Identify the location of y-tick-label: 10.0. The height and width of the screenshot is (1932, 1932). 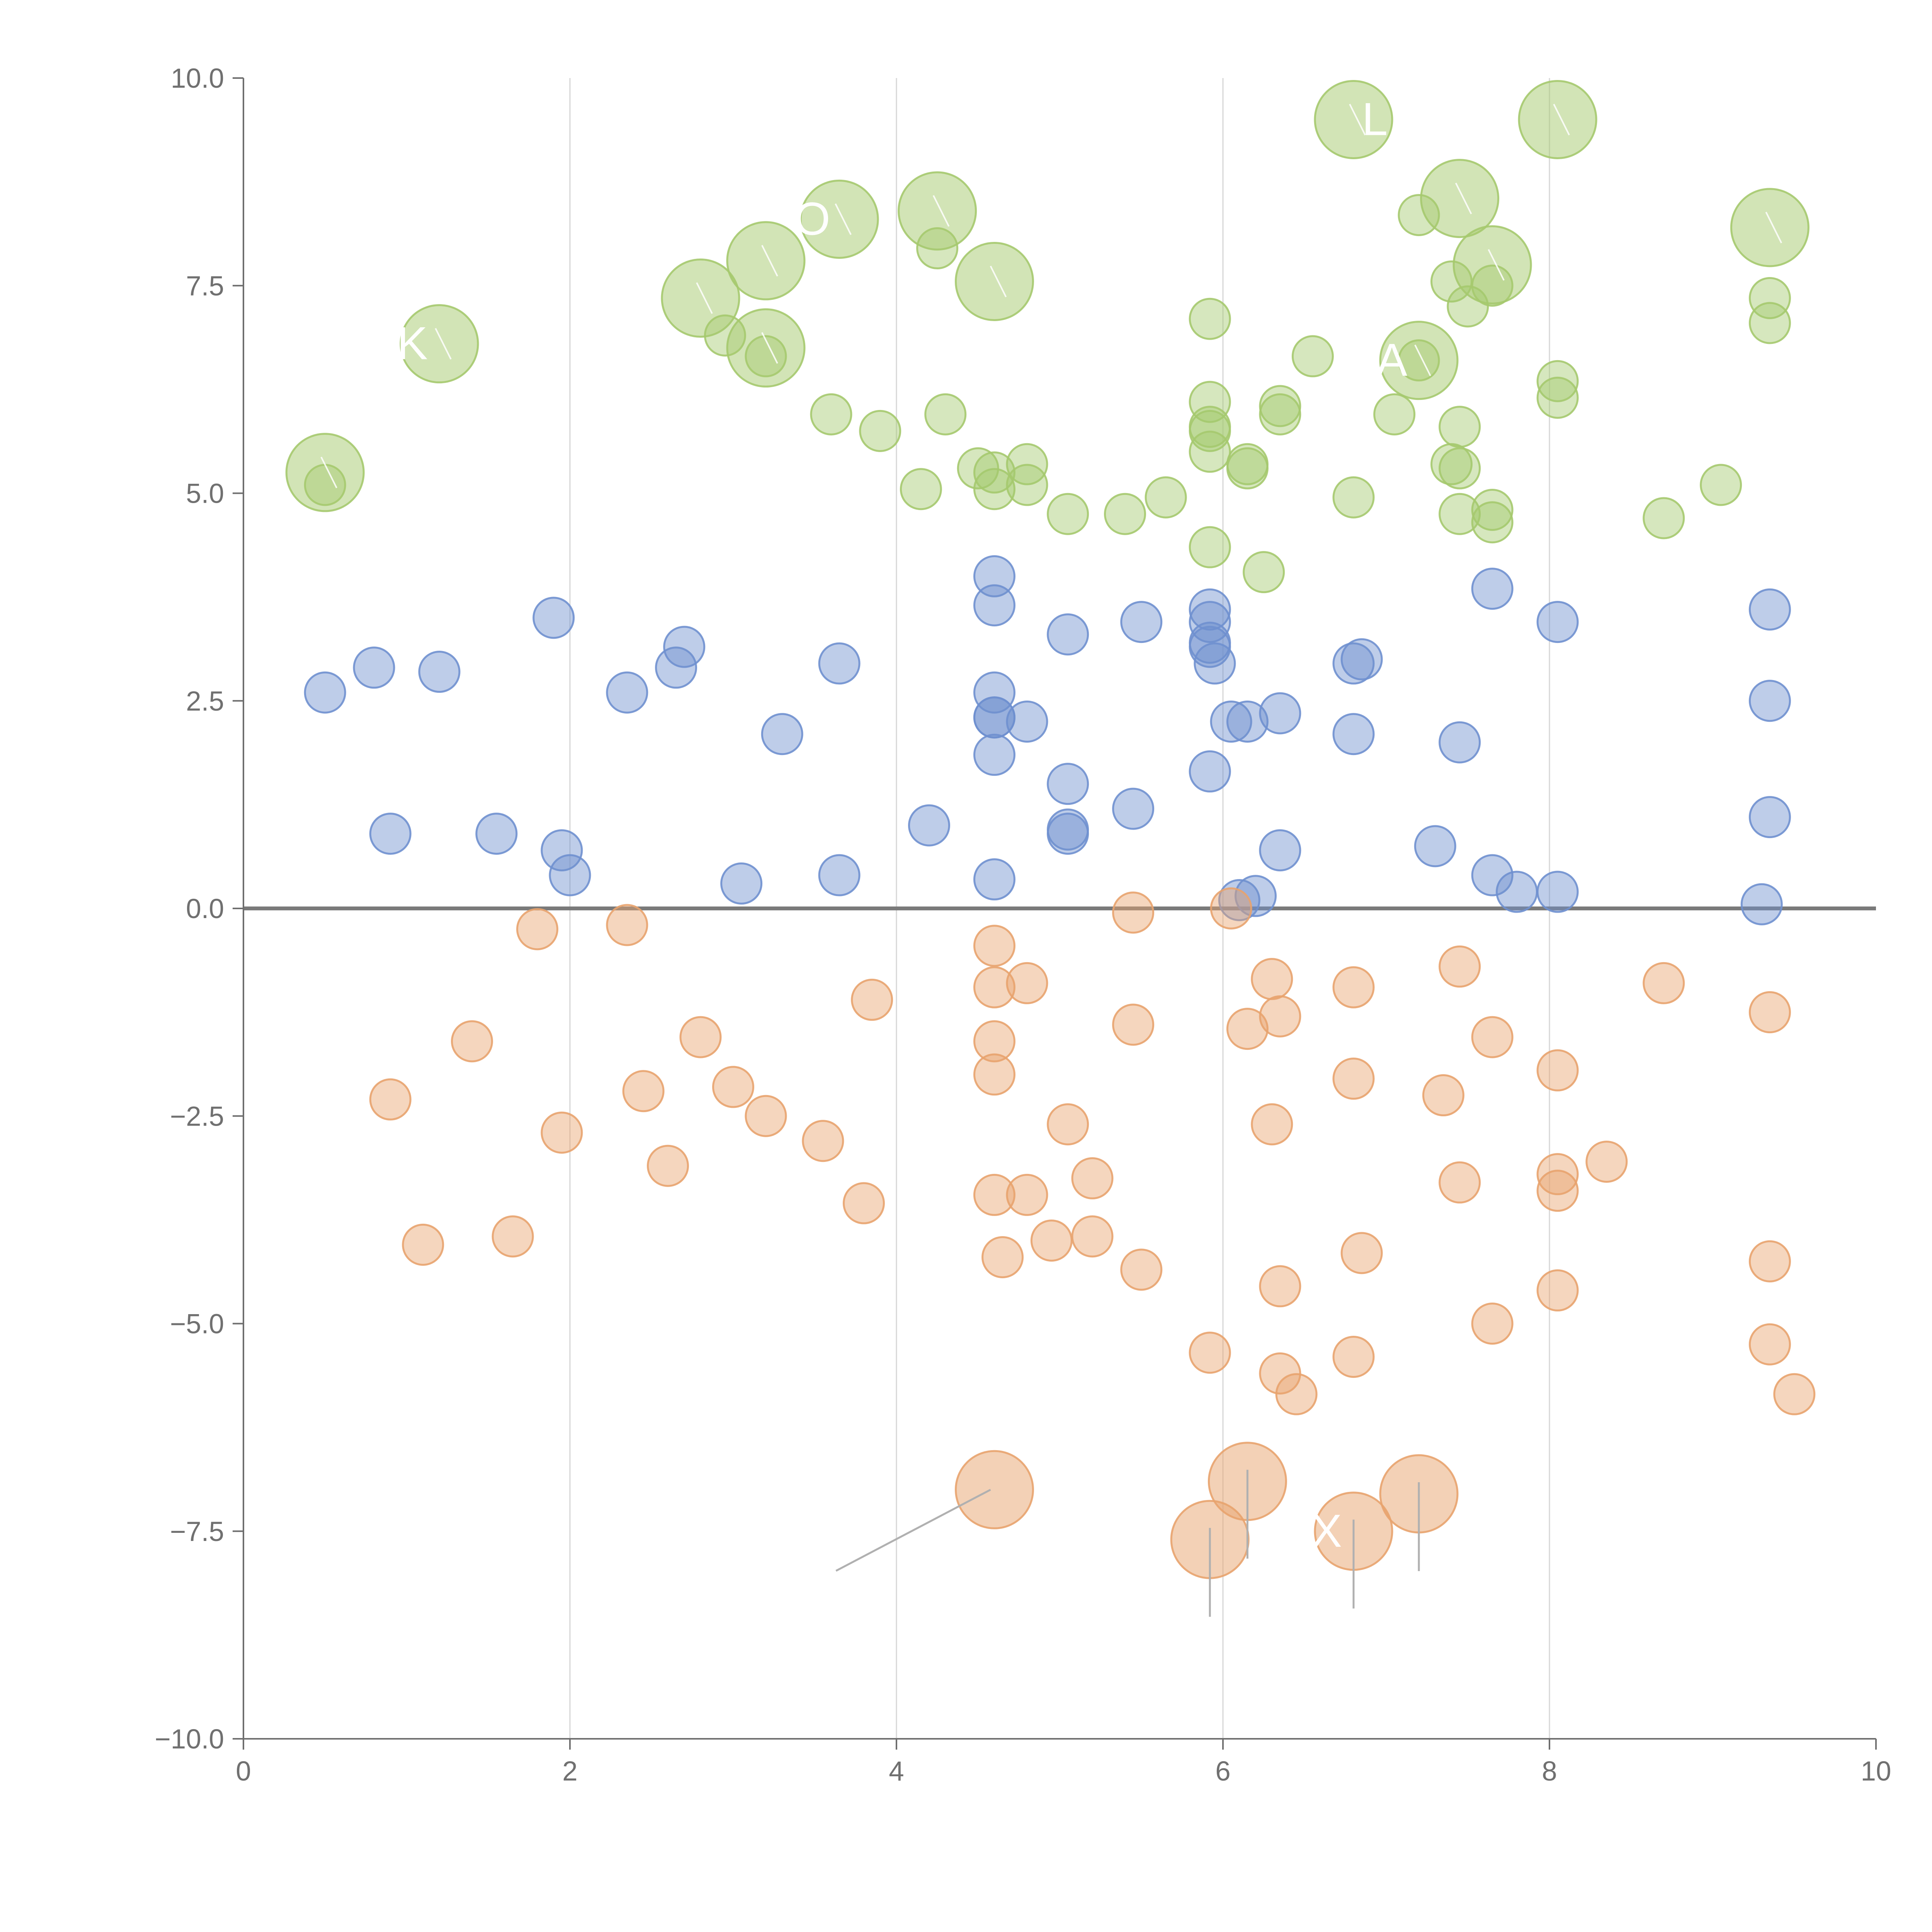
(198, 78).